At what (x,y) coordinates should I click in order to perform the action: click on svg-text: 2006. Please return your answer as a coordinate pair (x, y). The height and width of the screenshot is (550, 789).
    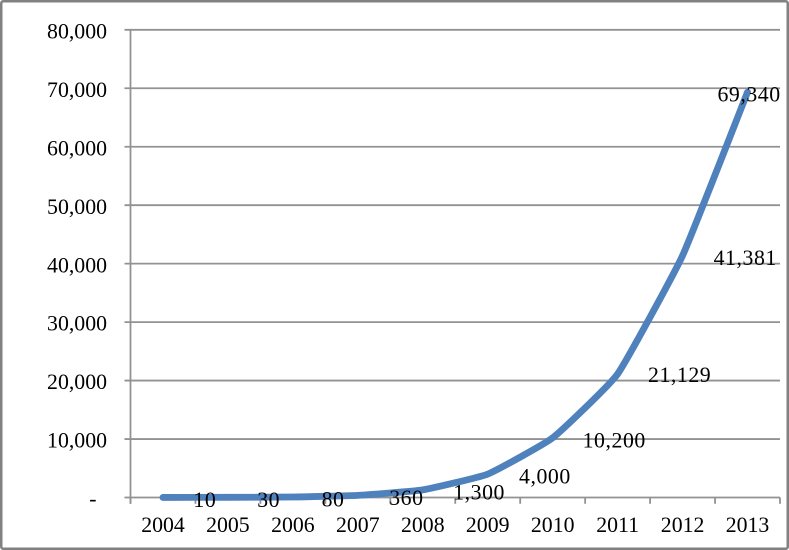
    Looking at the image, I should click on (293, 525).